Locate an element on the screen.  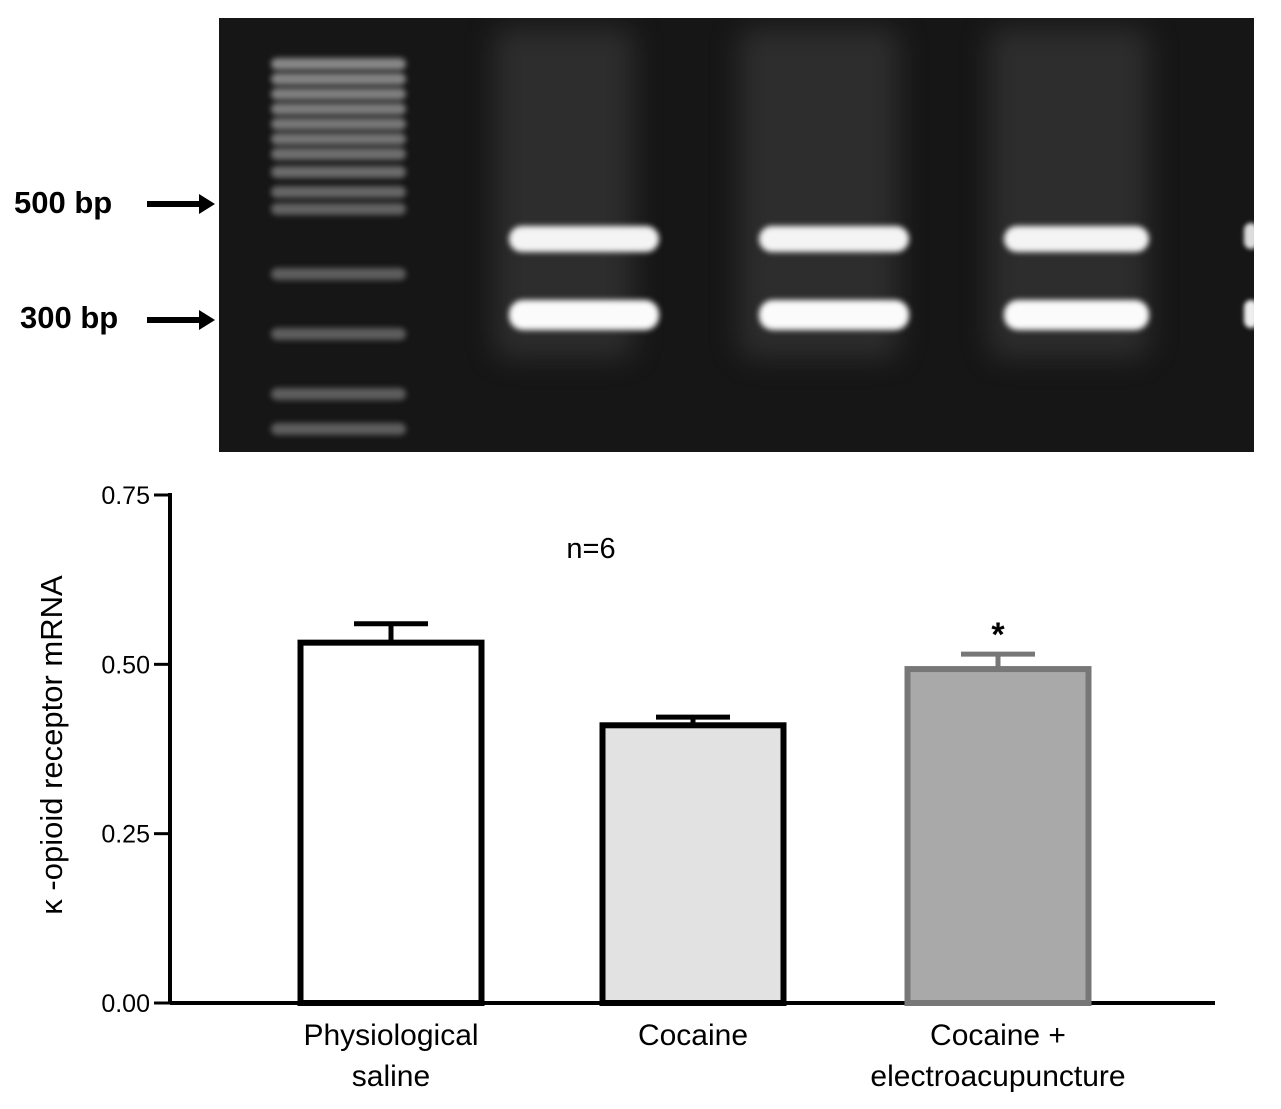
x-tick-label: Cocaine is located at coordinates (693, 1035).